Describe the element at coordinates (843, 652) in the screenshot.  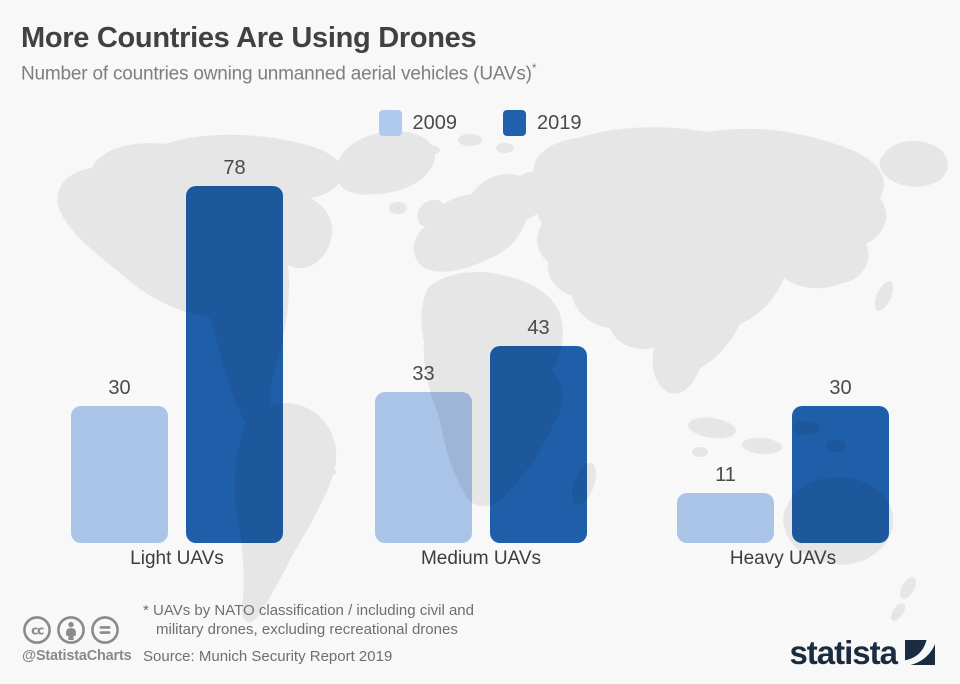
I see `statista-logo-text: statista` at that location.